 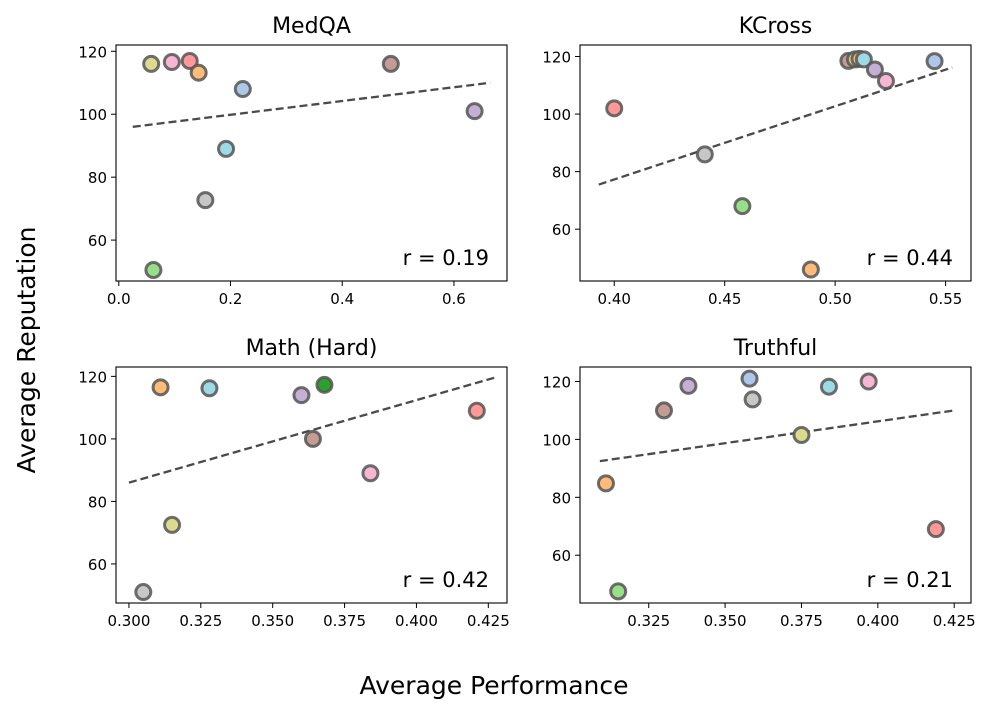 I want to click on correlation-label: r = 0.44, so click(x=910, y=258).